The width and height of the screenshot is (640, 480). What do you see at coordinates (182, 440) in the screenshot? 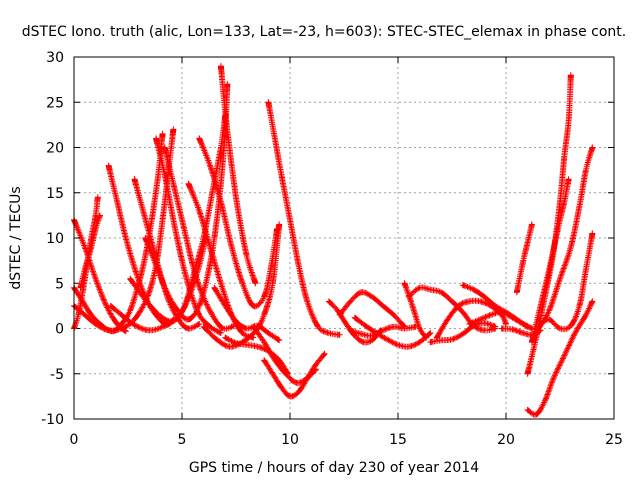
I see `x-tick-label: 5` at bounding box center [182, 440].